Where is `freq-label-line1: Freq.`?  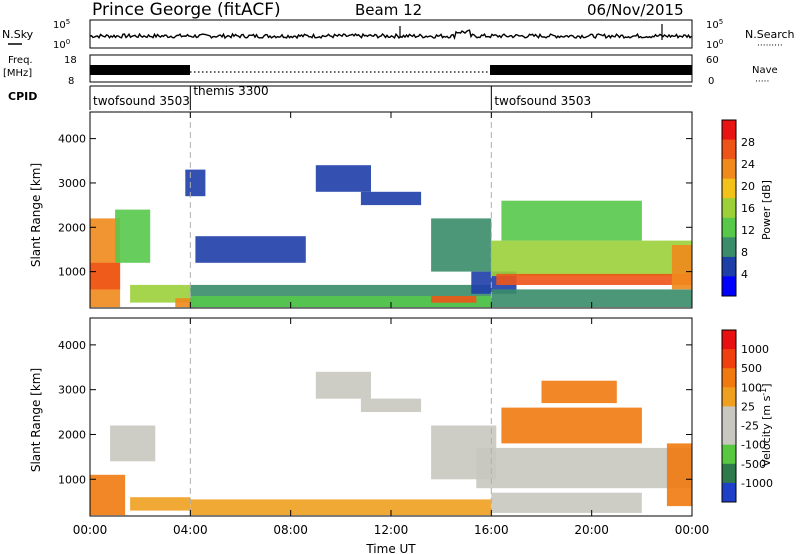
freq-label-line1: Freq. is located at coordinates (20, 60).